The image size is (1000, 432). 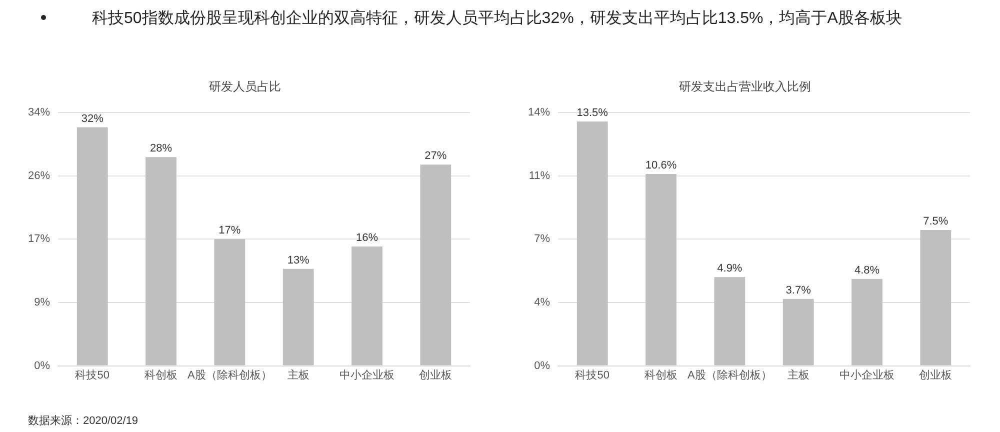 I want to click on y-tick-label: 9%, so click(x=42, y=302).